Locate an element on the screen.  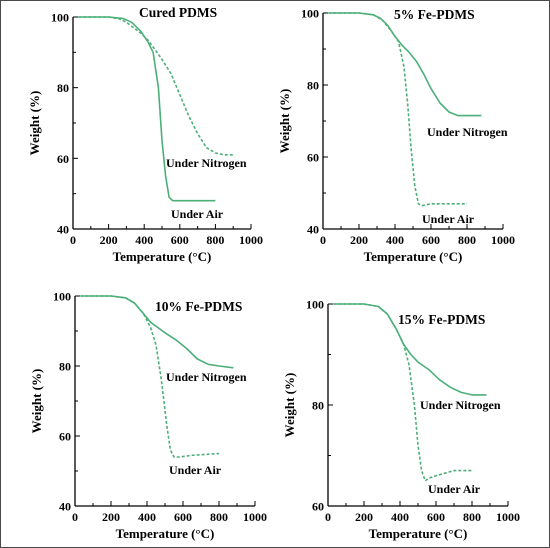
chart-title: 5% Fe-PDMS is located at coordinates (434, 14).